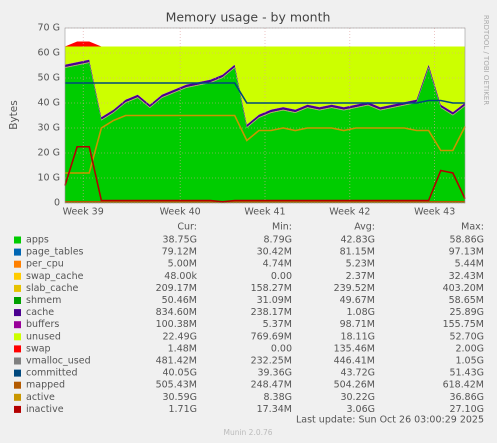 Image resolution: width=497 pixels, height=443 pixels. What do you see at coordinates (434, 212) in the screenshot?
I see `x-tick-label: Week 43` at bounding box center [434, 212].